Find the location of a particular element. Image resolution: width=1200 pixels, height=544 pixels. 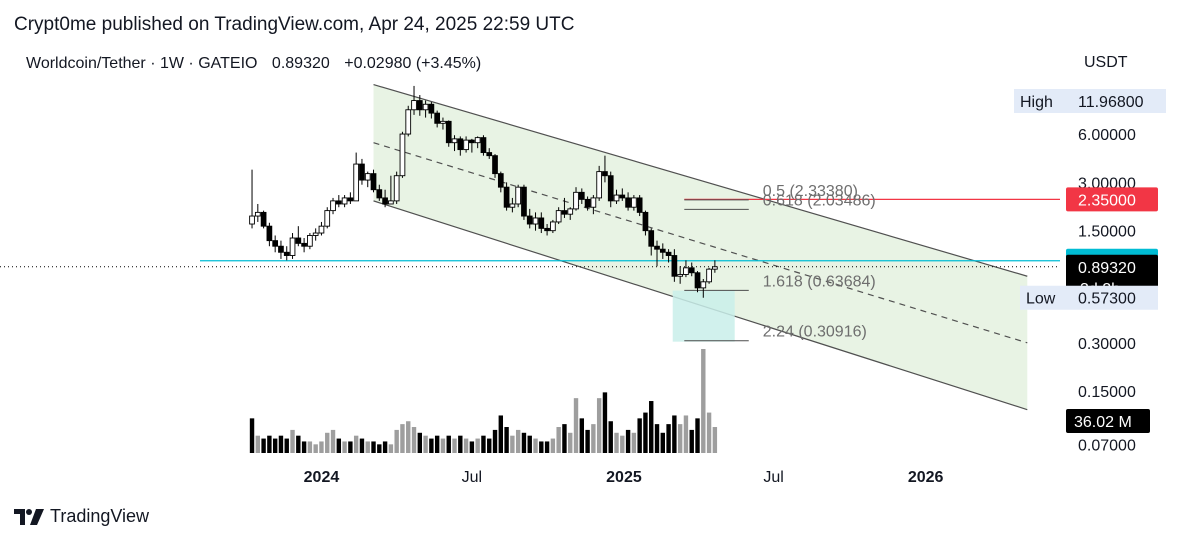

fib-label-3: 2.24 (0.30916) is located at coordinates (815, 332).